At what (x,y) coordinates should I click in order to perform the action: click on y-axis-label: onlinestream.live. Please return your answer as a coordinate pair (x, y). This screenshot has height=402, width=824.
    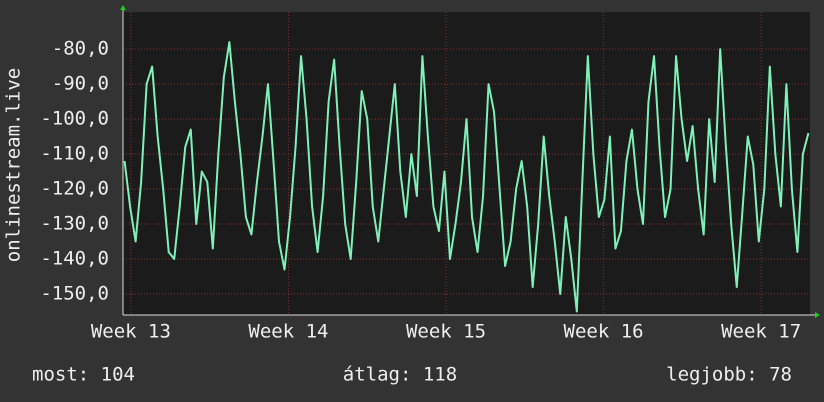
    Looking at the image, I should click on (14, 165).